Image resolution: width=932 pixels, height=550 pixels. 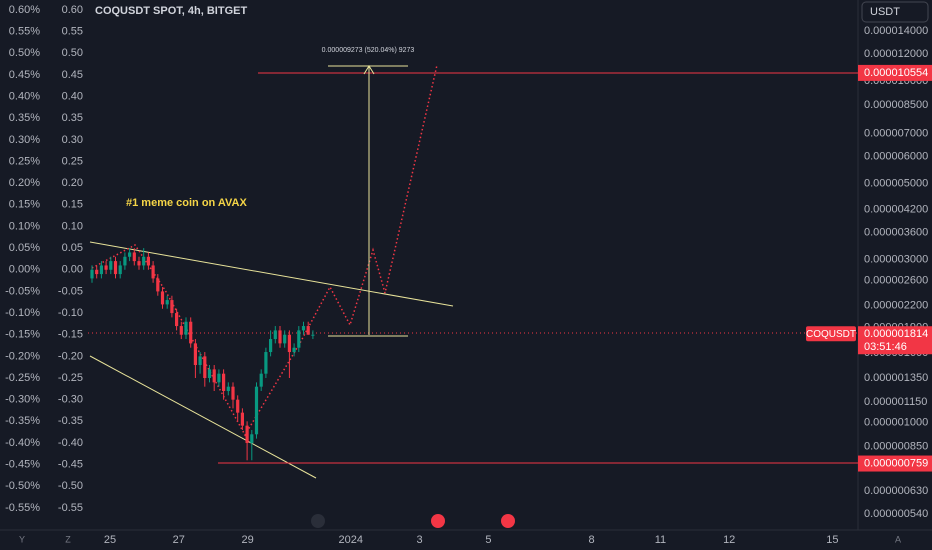 I want to click on bottom-button: A, so click(x=898, y=539).